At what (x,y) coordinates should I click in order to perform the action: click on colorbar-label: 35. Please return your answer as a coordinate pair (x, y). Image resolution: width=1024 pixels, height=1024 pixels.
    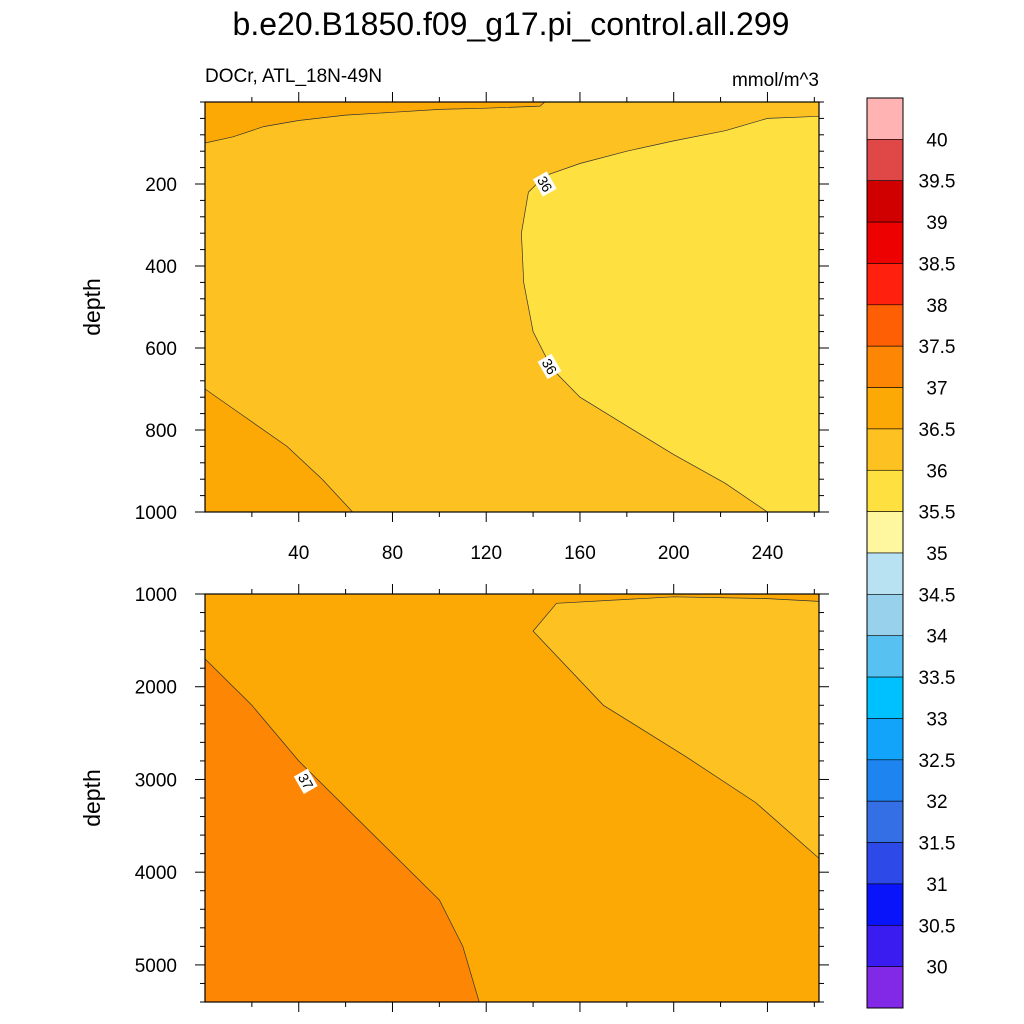
    Looking at the image, I should click on (936, 554).